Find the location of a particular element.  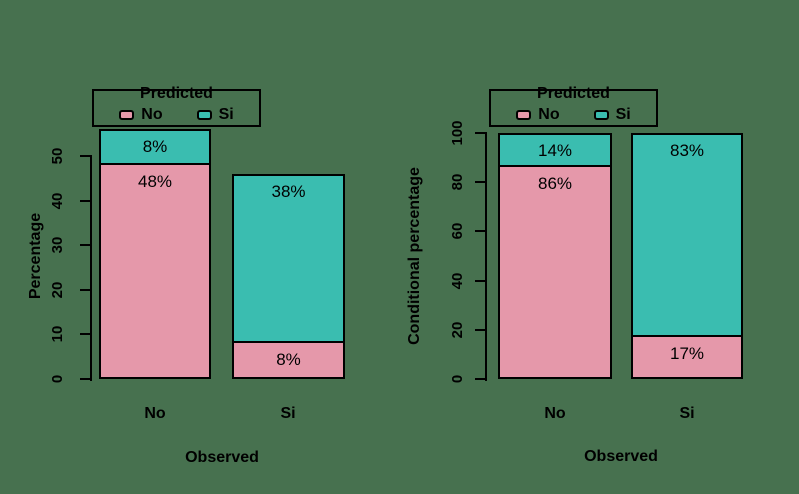

bar-segment-label: 86% is located at coordinates (555, 184).